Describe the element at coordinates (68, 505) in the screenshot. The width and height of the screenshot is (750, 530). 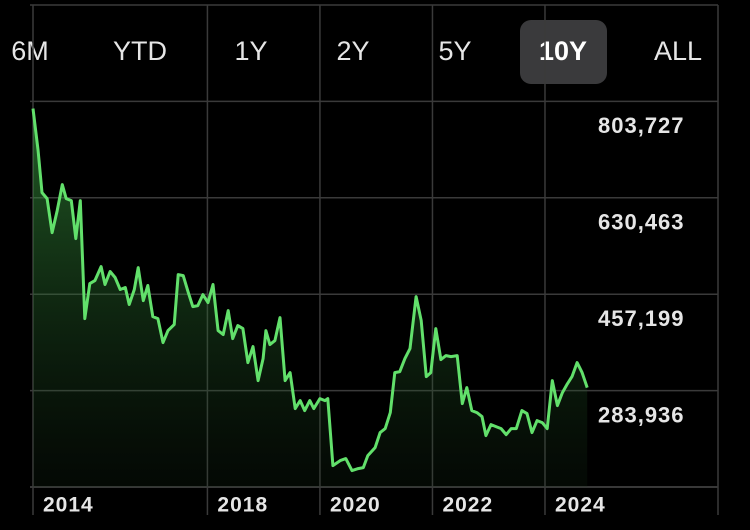
I see `x-tick-label: 2014` at that location.